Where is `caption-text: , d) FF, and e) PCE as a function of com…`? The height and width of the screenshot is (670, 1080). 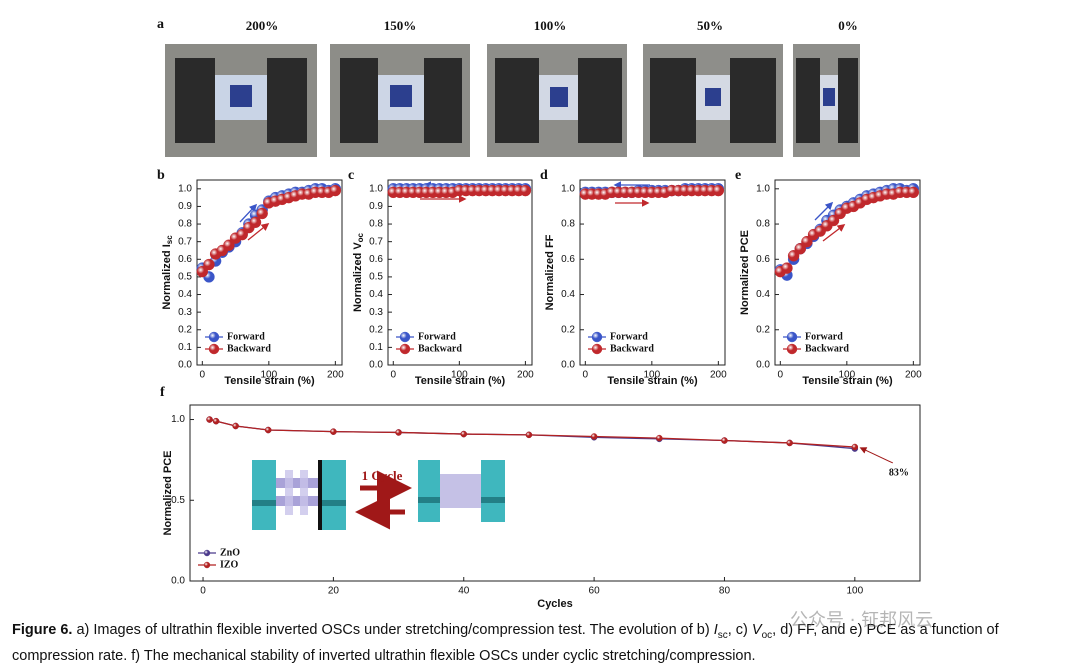 caption-text: , d) FF, and e) PCE as a function of com… is located at coordinates (505, 643).